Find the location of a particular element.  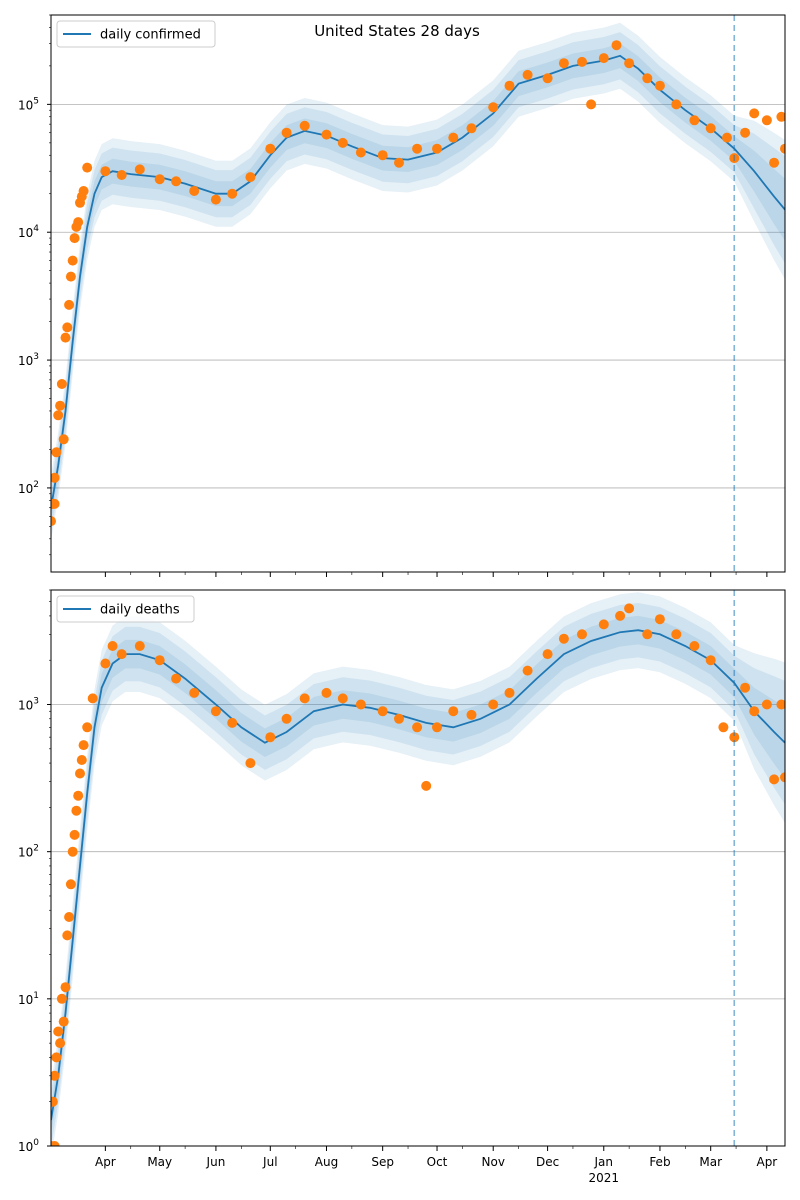

x-tick-label: Jun is located at coordinates (216, 1162).